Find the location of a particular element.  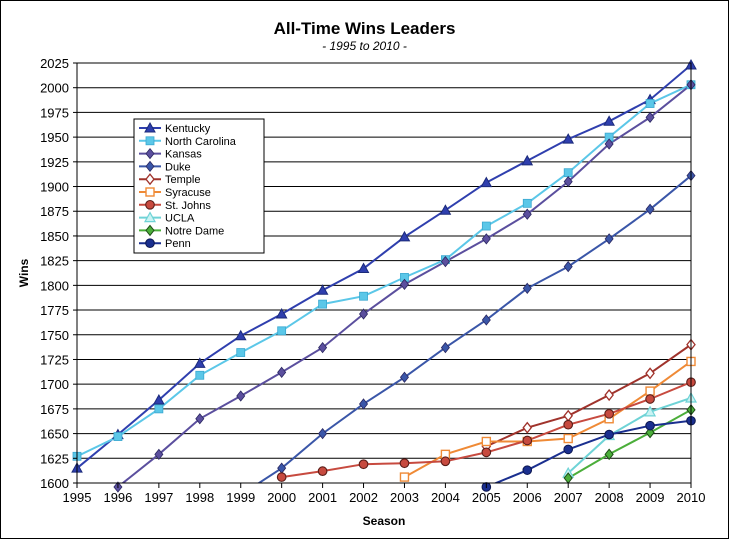

x-tick-label: 2004 is located at coordinates (445, 497).